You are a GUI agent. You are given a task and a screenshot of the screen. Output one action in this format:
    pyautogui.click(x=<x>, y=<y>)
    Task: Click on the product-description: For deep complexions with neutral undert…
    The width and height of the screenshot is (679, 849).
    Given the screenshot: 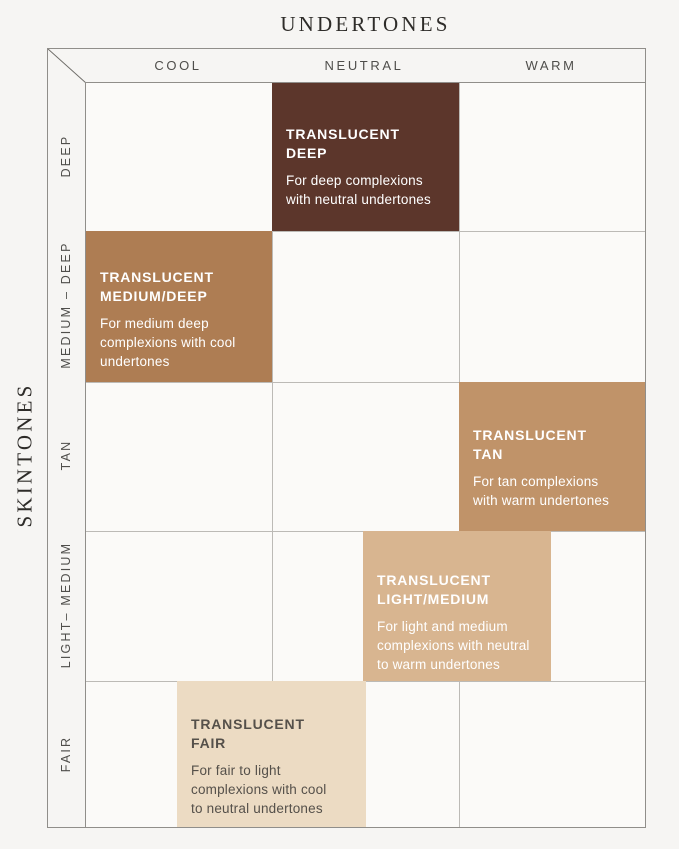 What is the action you would take?
    pyautogui.click(x=358, y=190)
    